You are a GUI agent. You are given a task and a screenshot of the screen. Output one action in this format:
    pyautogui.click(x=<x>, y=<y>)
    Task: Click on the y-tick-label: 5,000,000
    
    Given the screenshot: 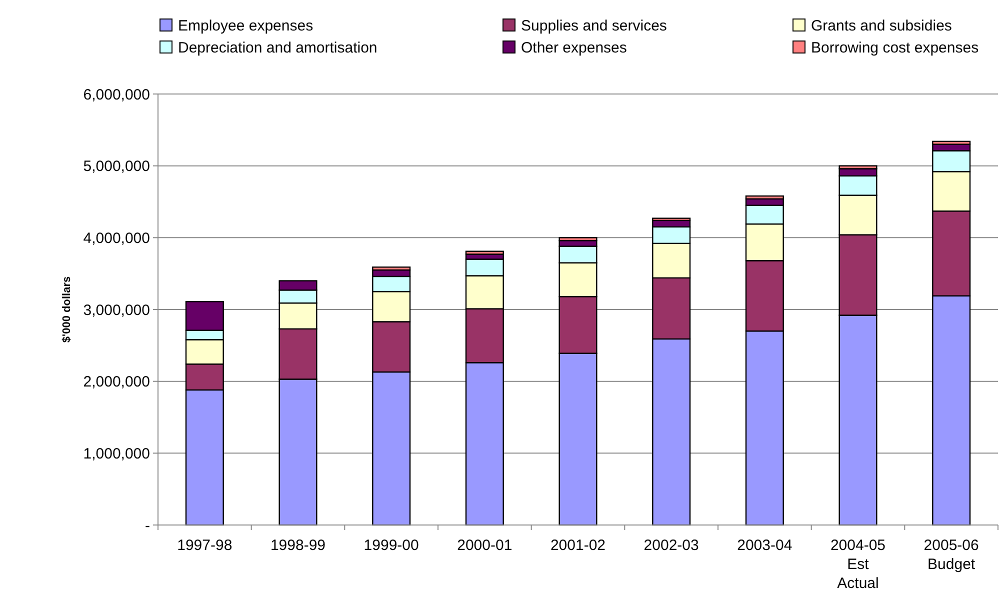 What is the action you would take?
    pyautogui.click(x=116, y=167)
    